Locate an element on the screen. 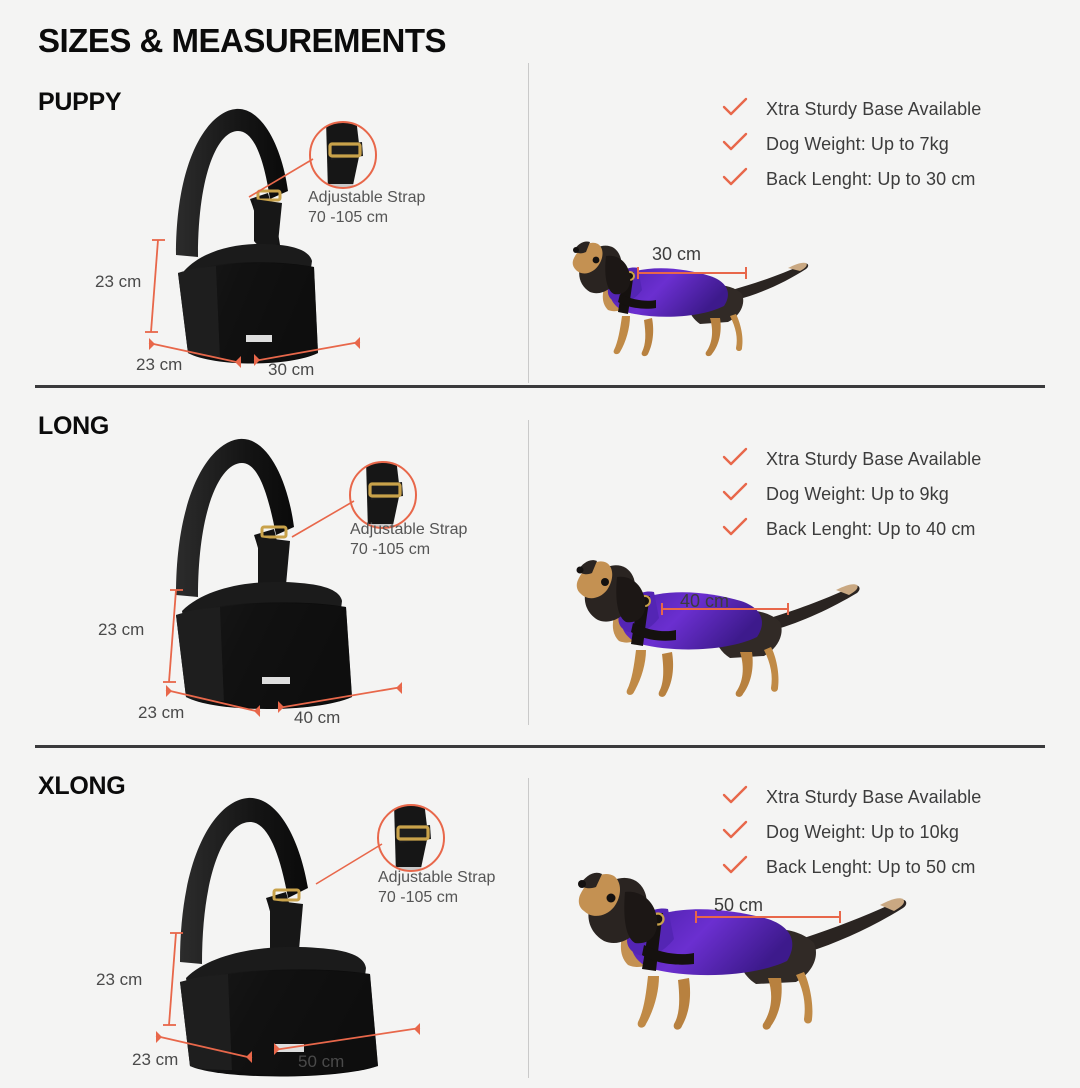 This screenshot has width=1080, height=1088. feature-item: Back Lenght: Up to 30 cm is located at coordinates (851, 179).